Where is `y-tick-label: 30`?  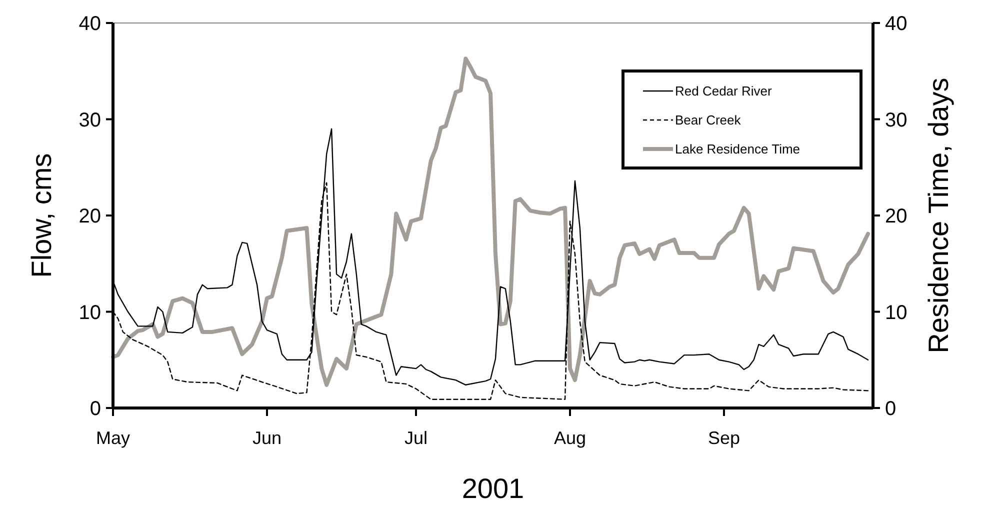
y-tick-label: 30 is located at coordinates (89, 120).